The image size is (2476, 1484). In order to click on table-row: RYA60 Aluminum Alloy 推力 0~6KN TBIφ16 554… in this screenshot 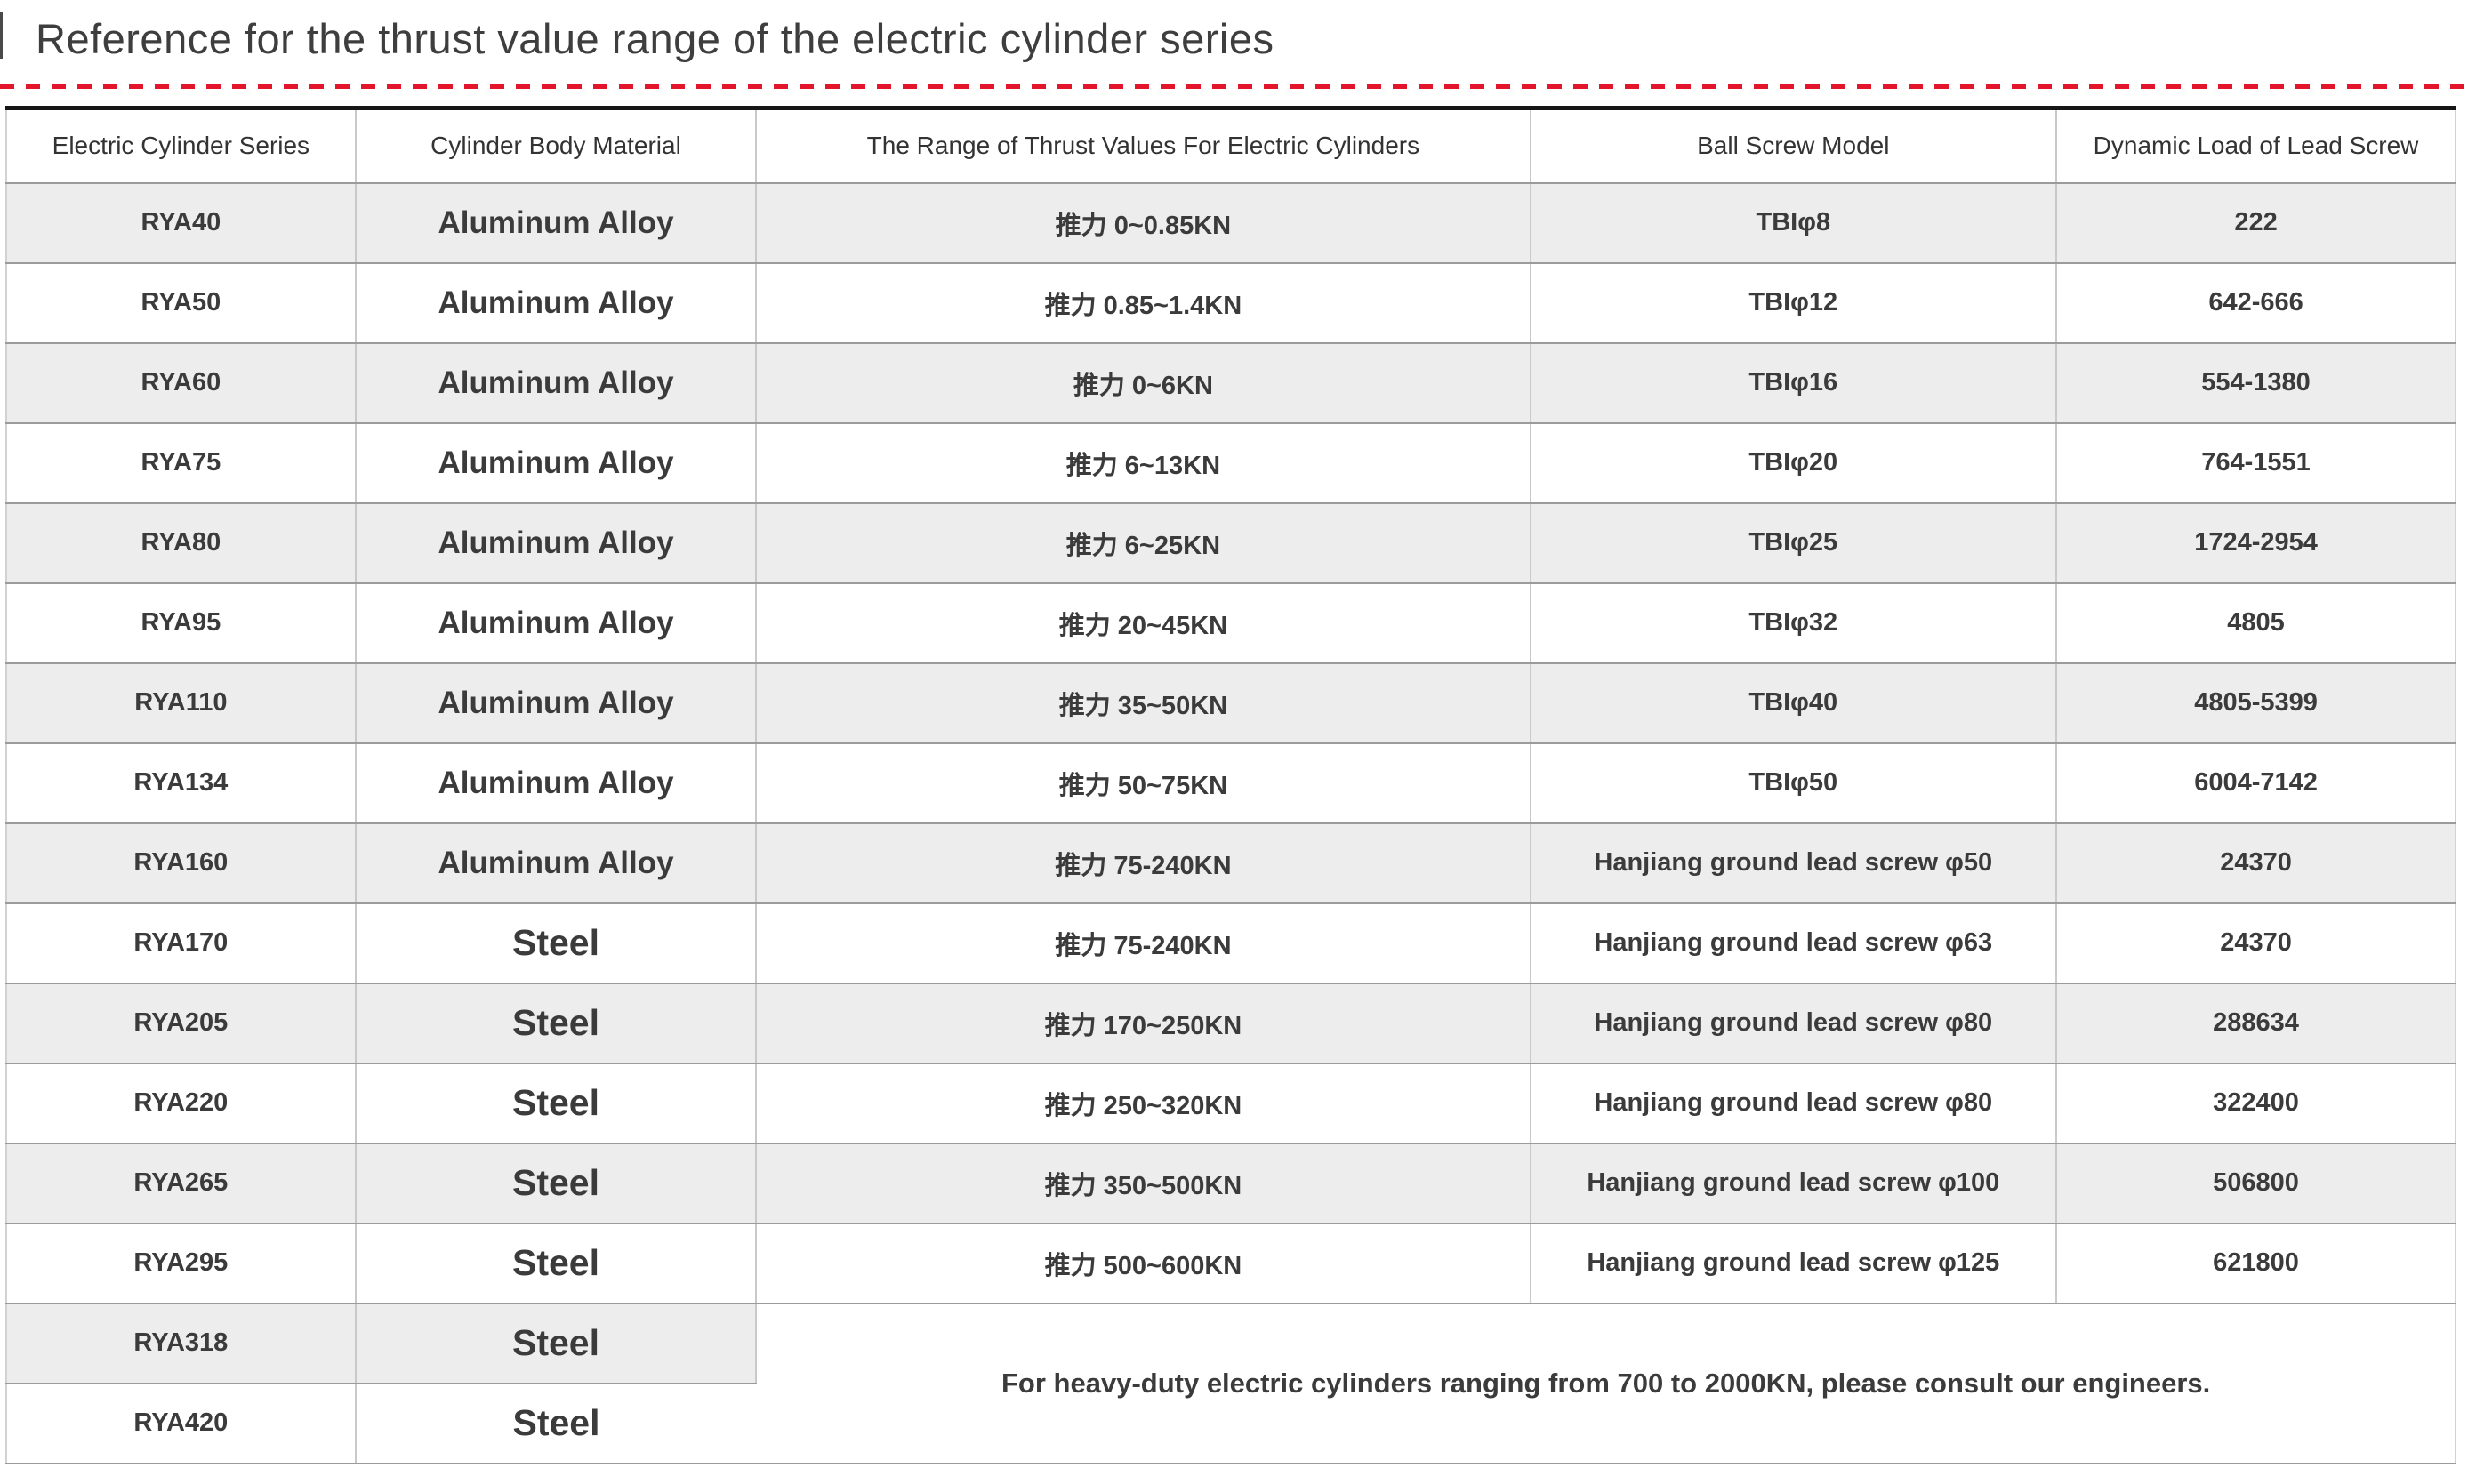, I will do `click(1231, 383)`.